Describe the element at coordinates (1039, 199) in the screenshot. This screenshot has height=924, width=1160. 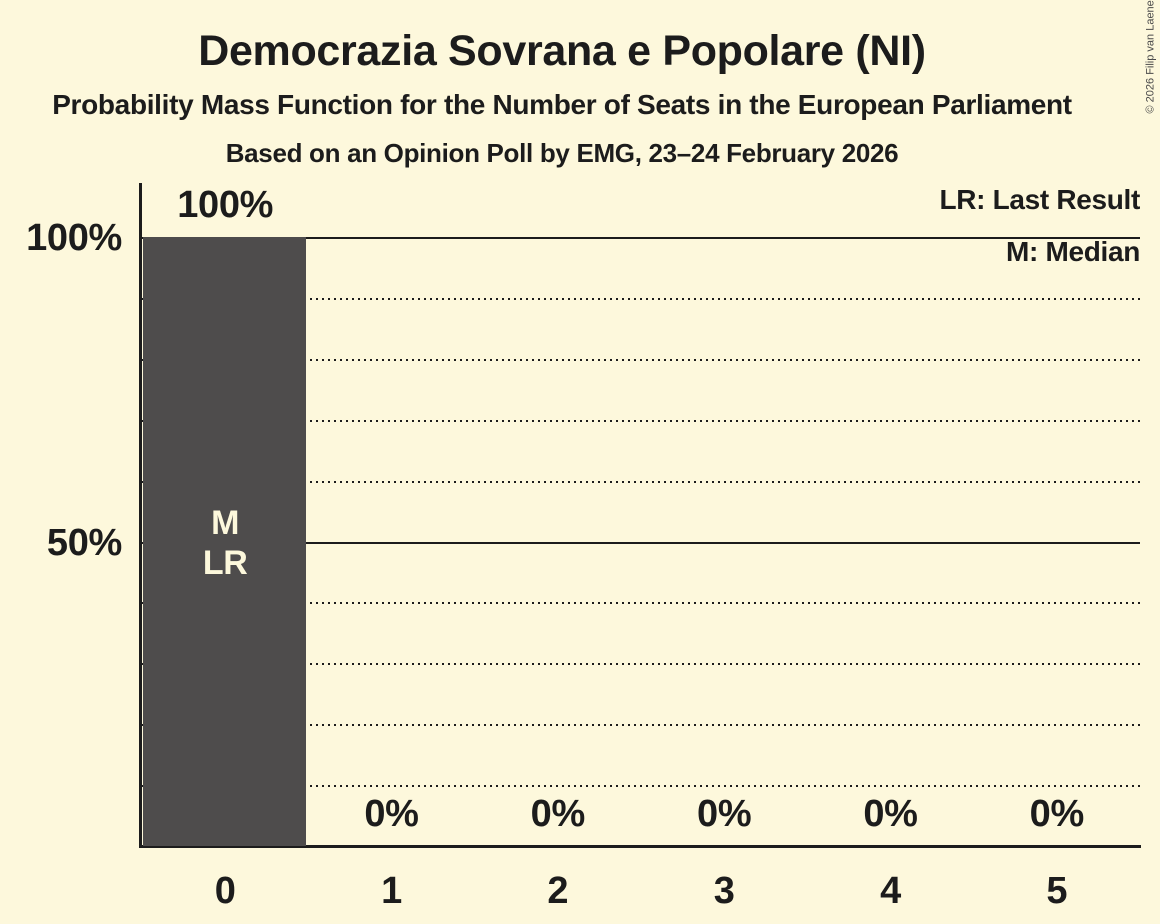
I see `legend-last-result: LR: Last Result` at that location.